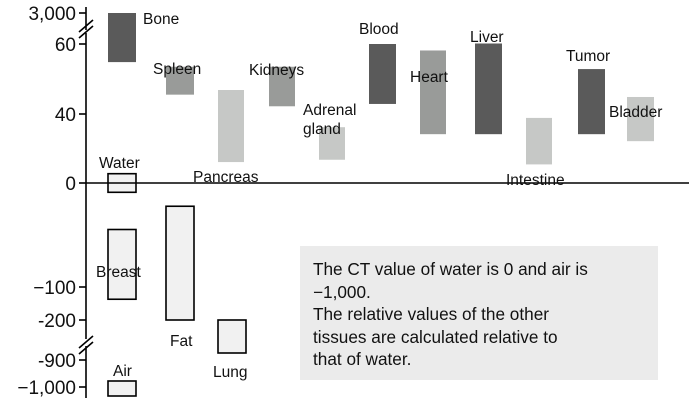 This screenshot has width=693, height=402. What do you see at coordinates (232, 336) in the screenshot?
I see `bar-lung` at bounding box center [232, 336].